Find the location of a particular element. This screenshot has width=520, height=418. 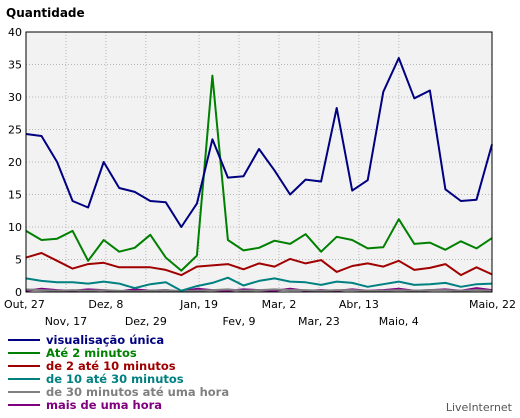

brand-label: LiveInternet is located at coordinates (478, 407).